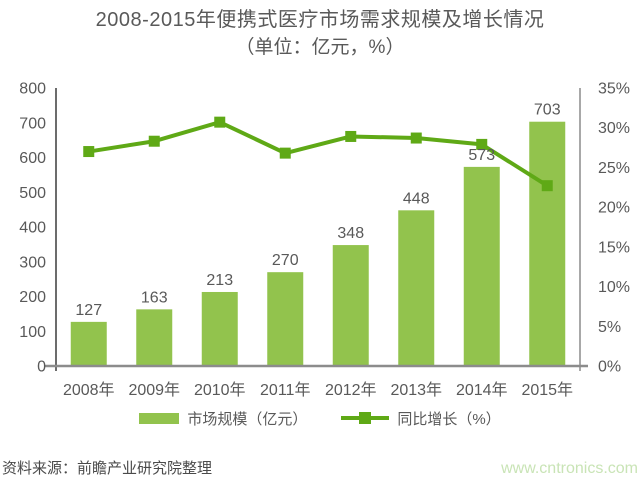 The width and height of the screenshot is (640, 482). I want to click on bar-2008年, so click(88, 343).